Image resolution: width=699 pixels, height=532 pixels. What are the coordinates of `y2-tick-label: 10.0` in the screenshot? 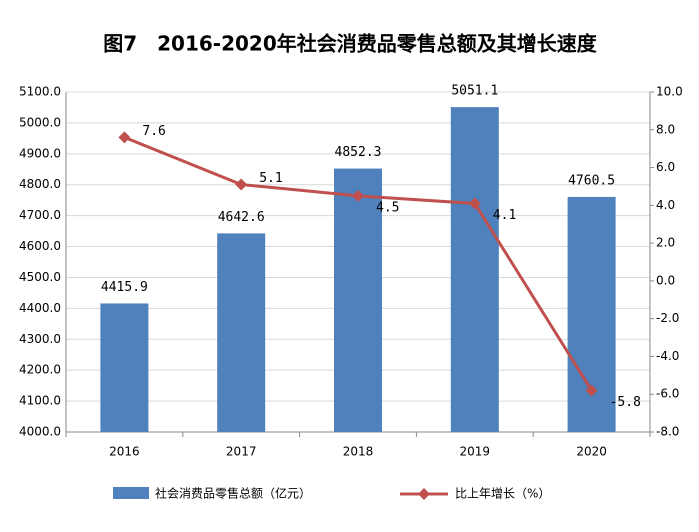 It's located at (669, 92).